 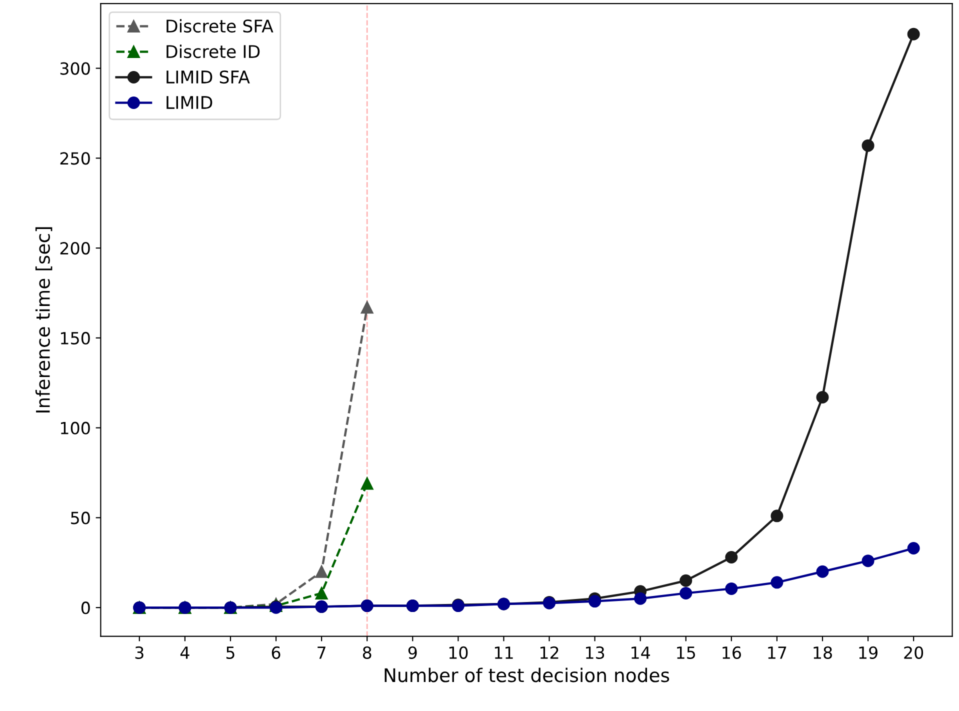 I want to click on legend-label: Discrete ID, so click(x=213, y=51).